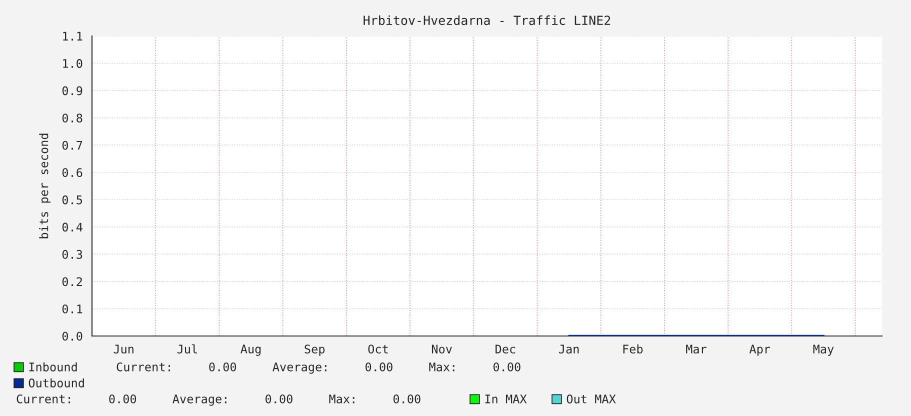 The width and height of the screenshot is (911, 416). I want to click on legend-label: Inbound, so click(53, 367).